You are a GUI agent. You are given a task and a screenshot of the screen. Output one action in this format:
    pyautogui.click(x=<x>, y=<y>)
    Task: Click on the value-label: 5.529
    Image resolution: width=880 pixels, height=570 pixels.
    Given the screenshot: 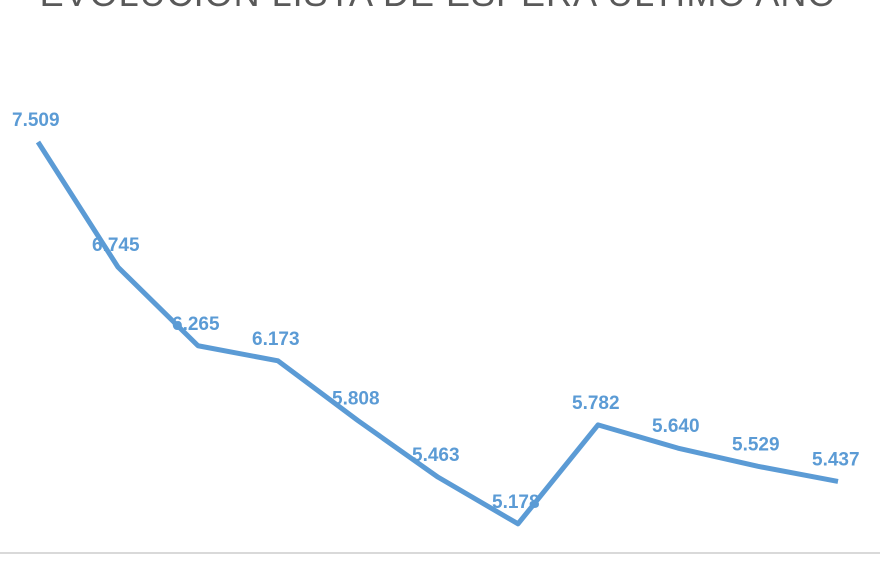 What is the action you would take?
    pyautogui.click(x=756, y=444)
    